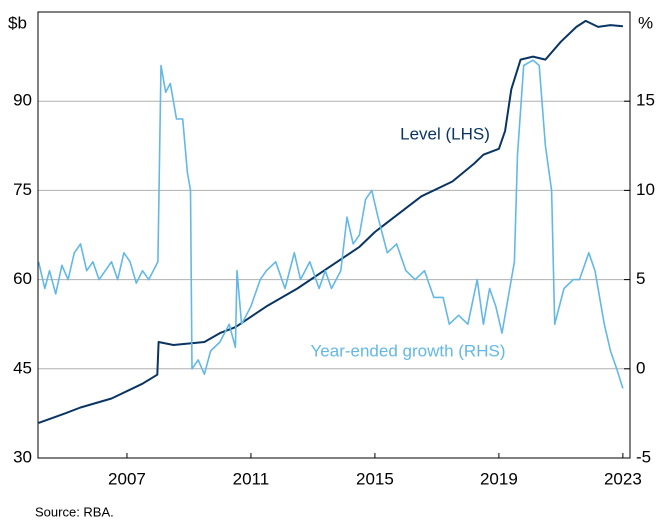 This screenshot has height=530, width=671. I want to click on series-label: Year-ended growth (RHS), so click(408, 350).